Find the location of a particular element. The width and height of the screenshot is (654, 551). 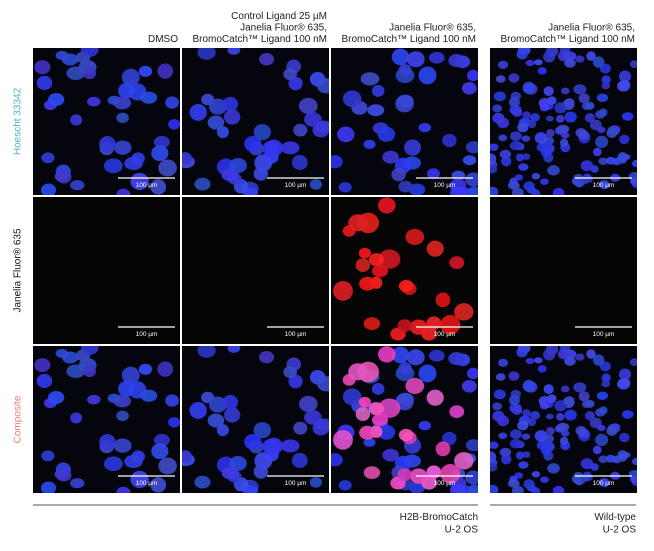

column-header: Janelia Fluor® 635, is located at coordinates (283, 28).